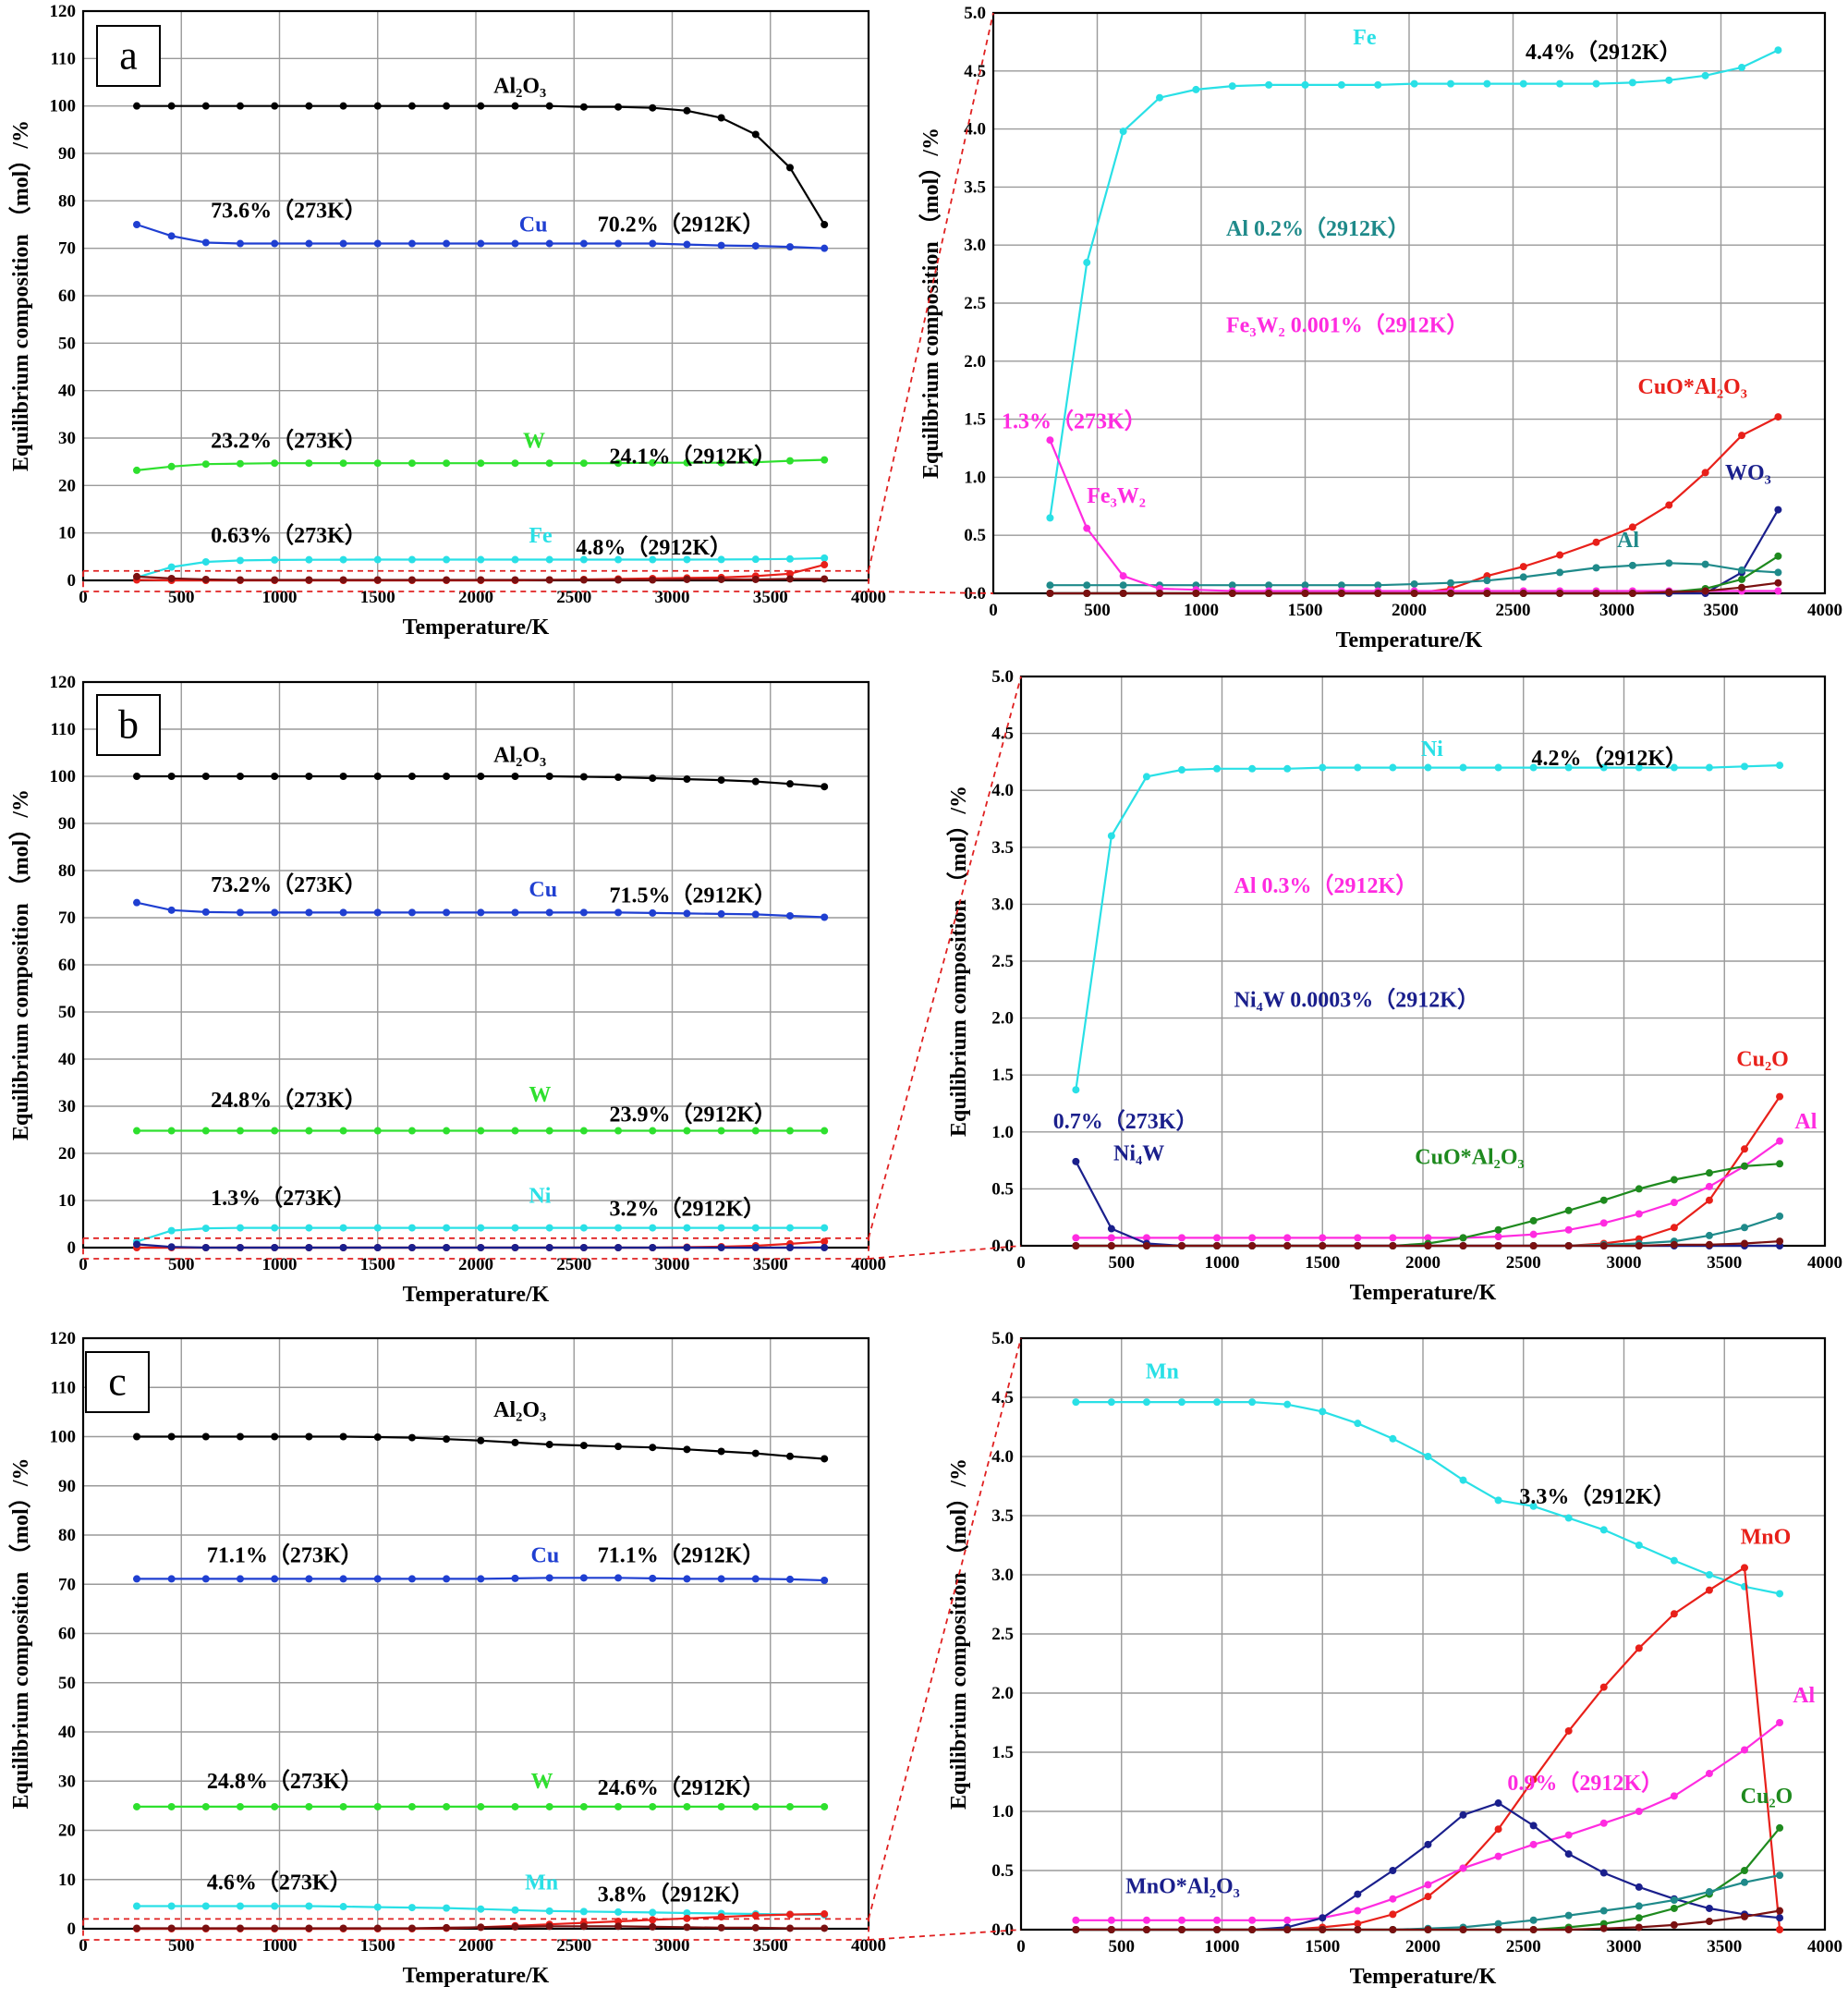  Describe the element at coordinates (1428, 1866) in the screenshot. I see `series-mno-al-o-` at that location.